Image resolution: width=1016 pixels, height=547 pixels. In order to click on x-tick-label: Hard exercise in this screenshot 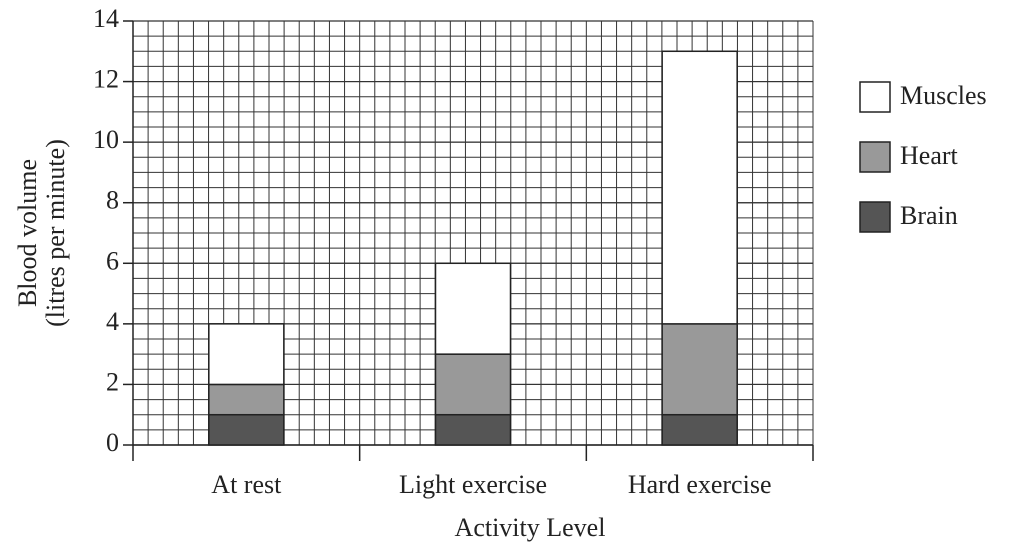, I will do `click(700, 484)`.